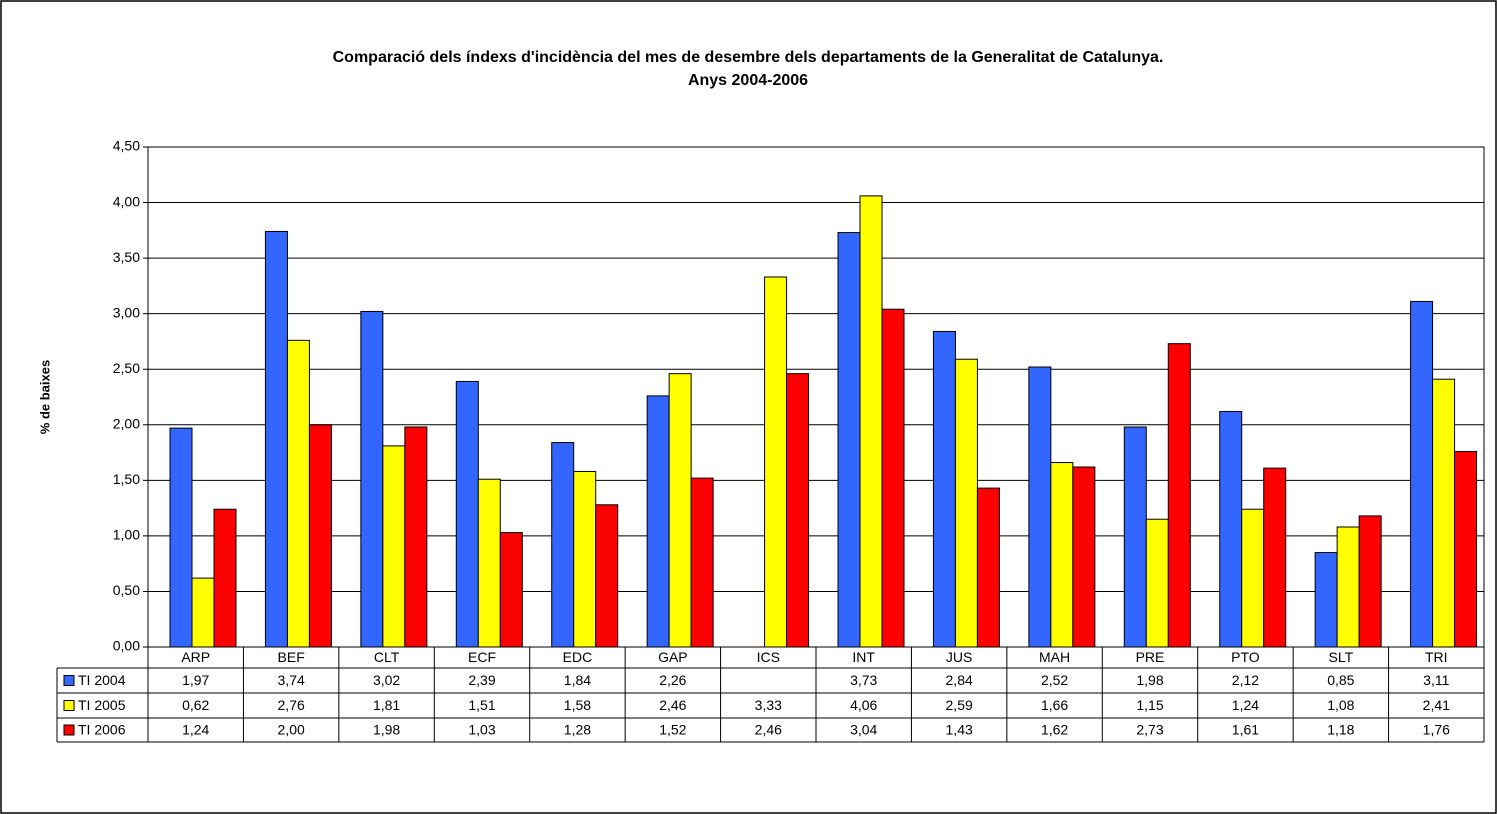 Image resolution: width=1497 pixels, height=814 pixels. I want to click on table-cell: 0,85, so click(1340, 680).